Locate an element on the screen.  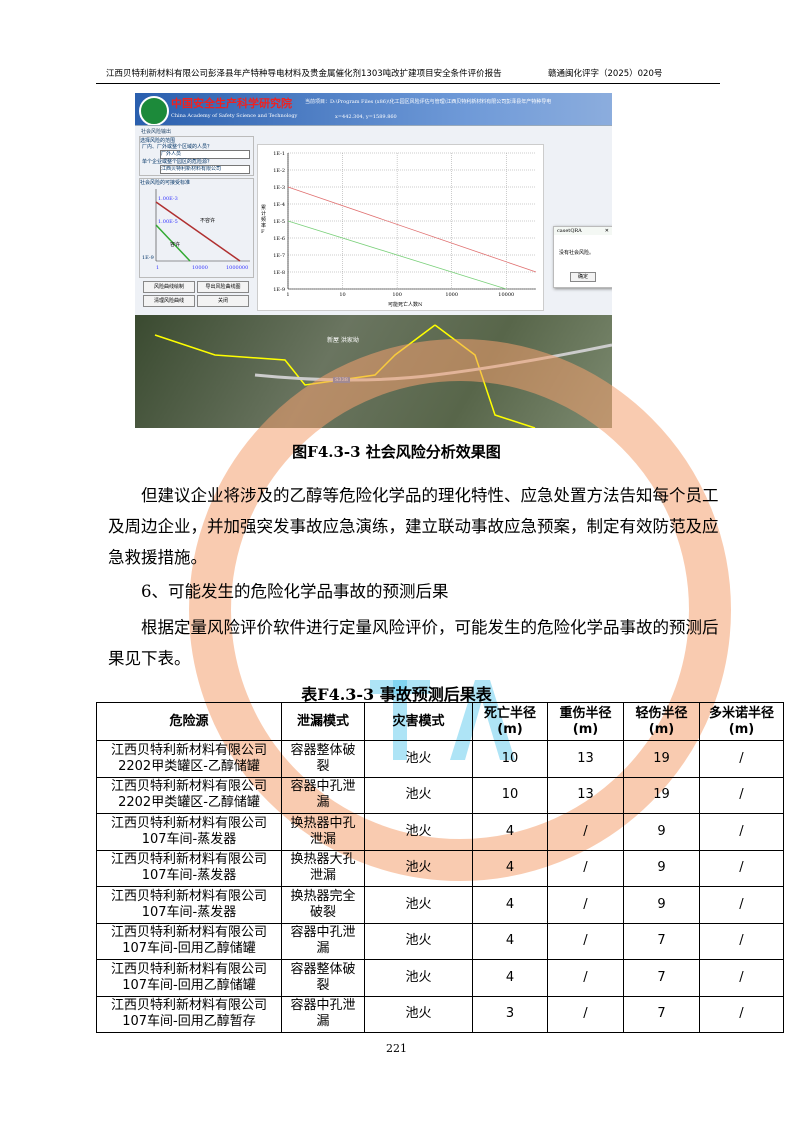
axis-x3: 1000000 is located at coordinates (237, 268).